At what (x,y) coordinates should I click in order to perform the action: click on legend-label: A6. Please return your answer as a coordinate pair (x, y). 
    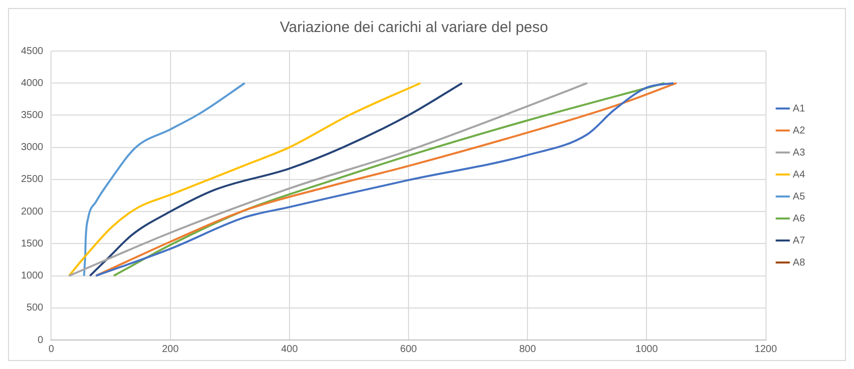
    Looking at the image, I should click on (799, 218).